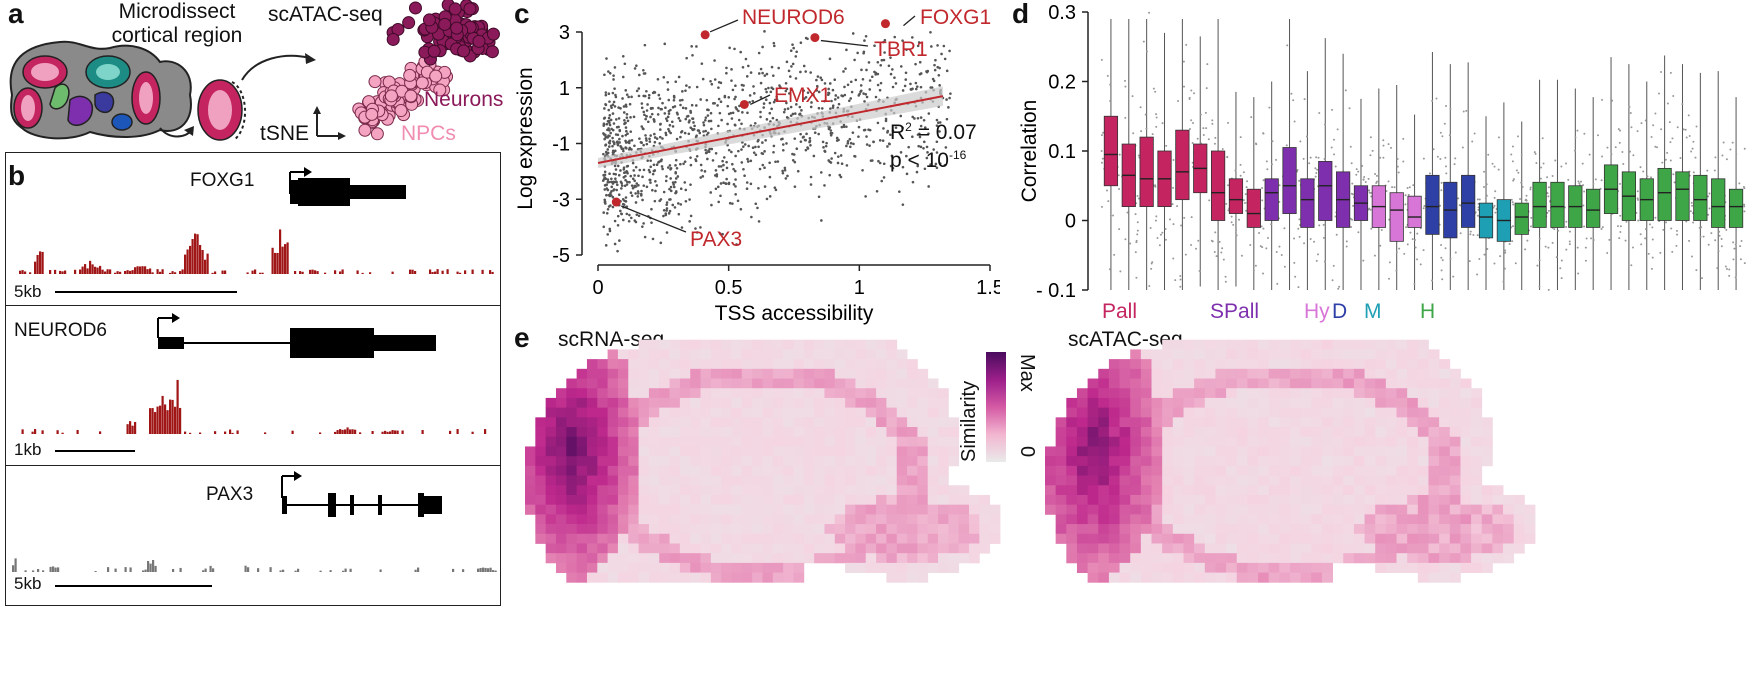  What do you see at coordinates (770, 127) in the screenshot?
I see `confidence-band` at bounding box center [770, 127].